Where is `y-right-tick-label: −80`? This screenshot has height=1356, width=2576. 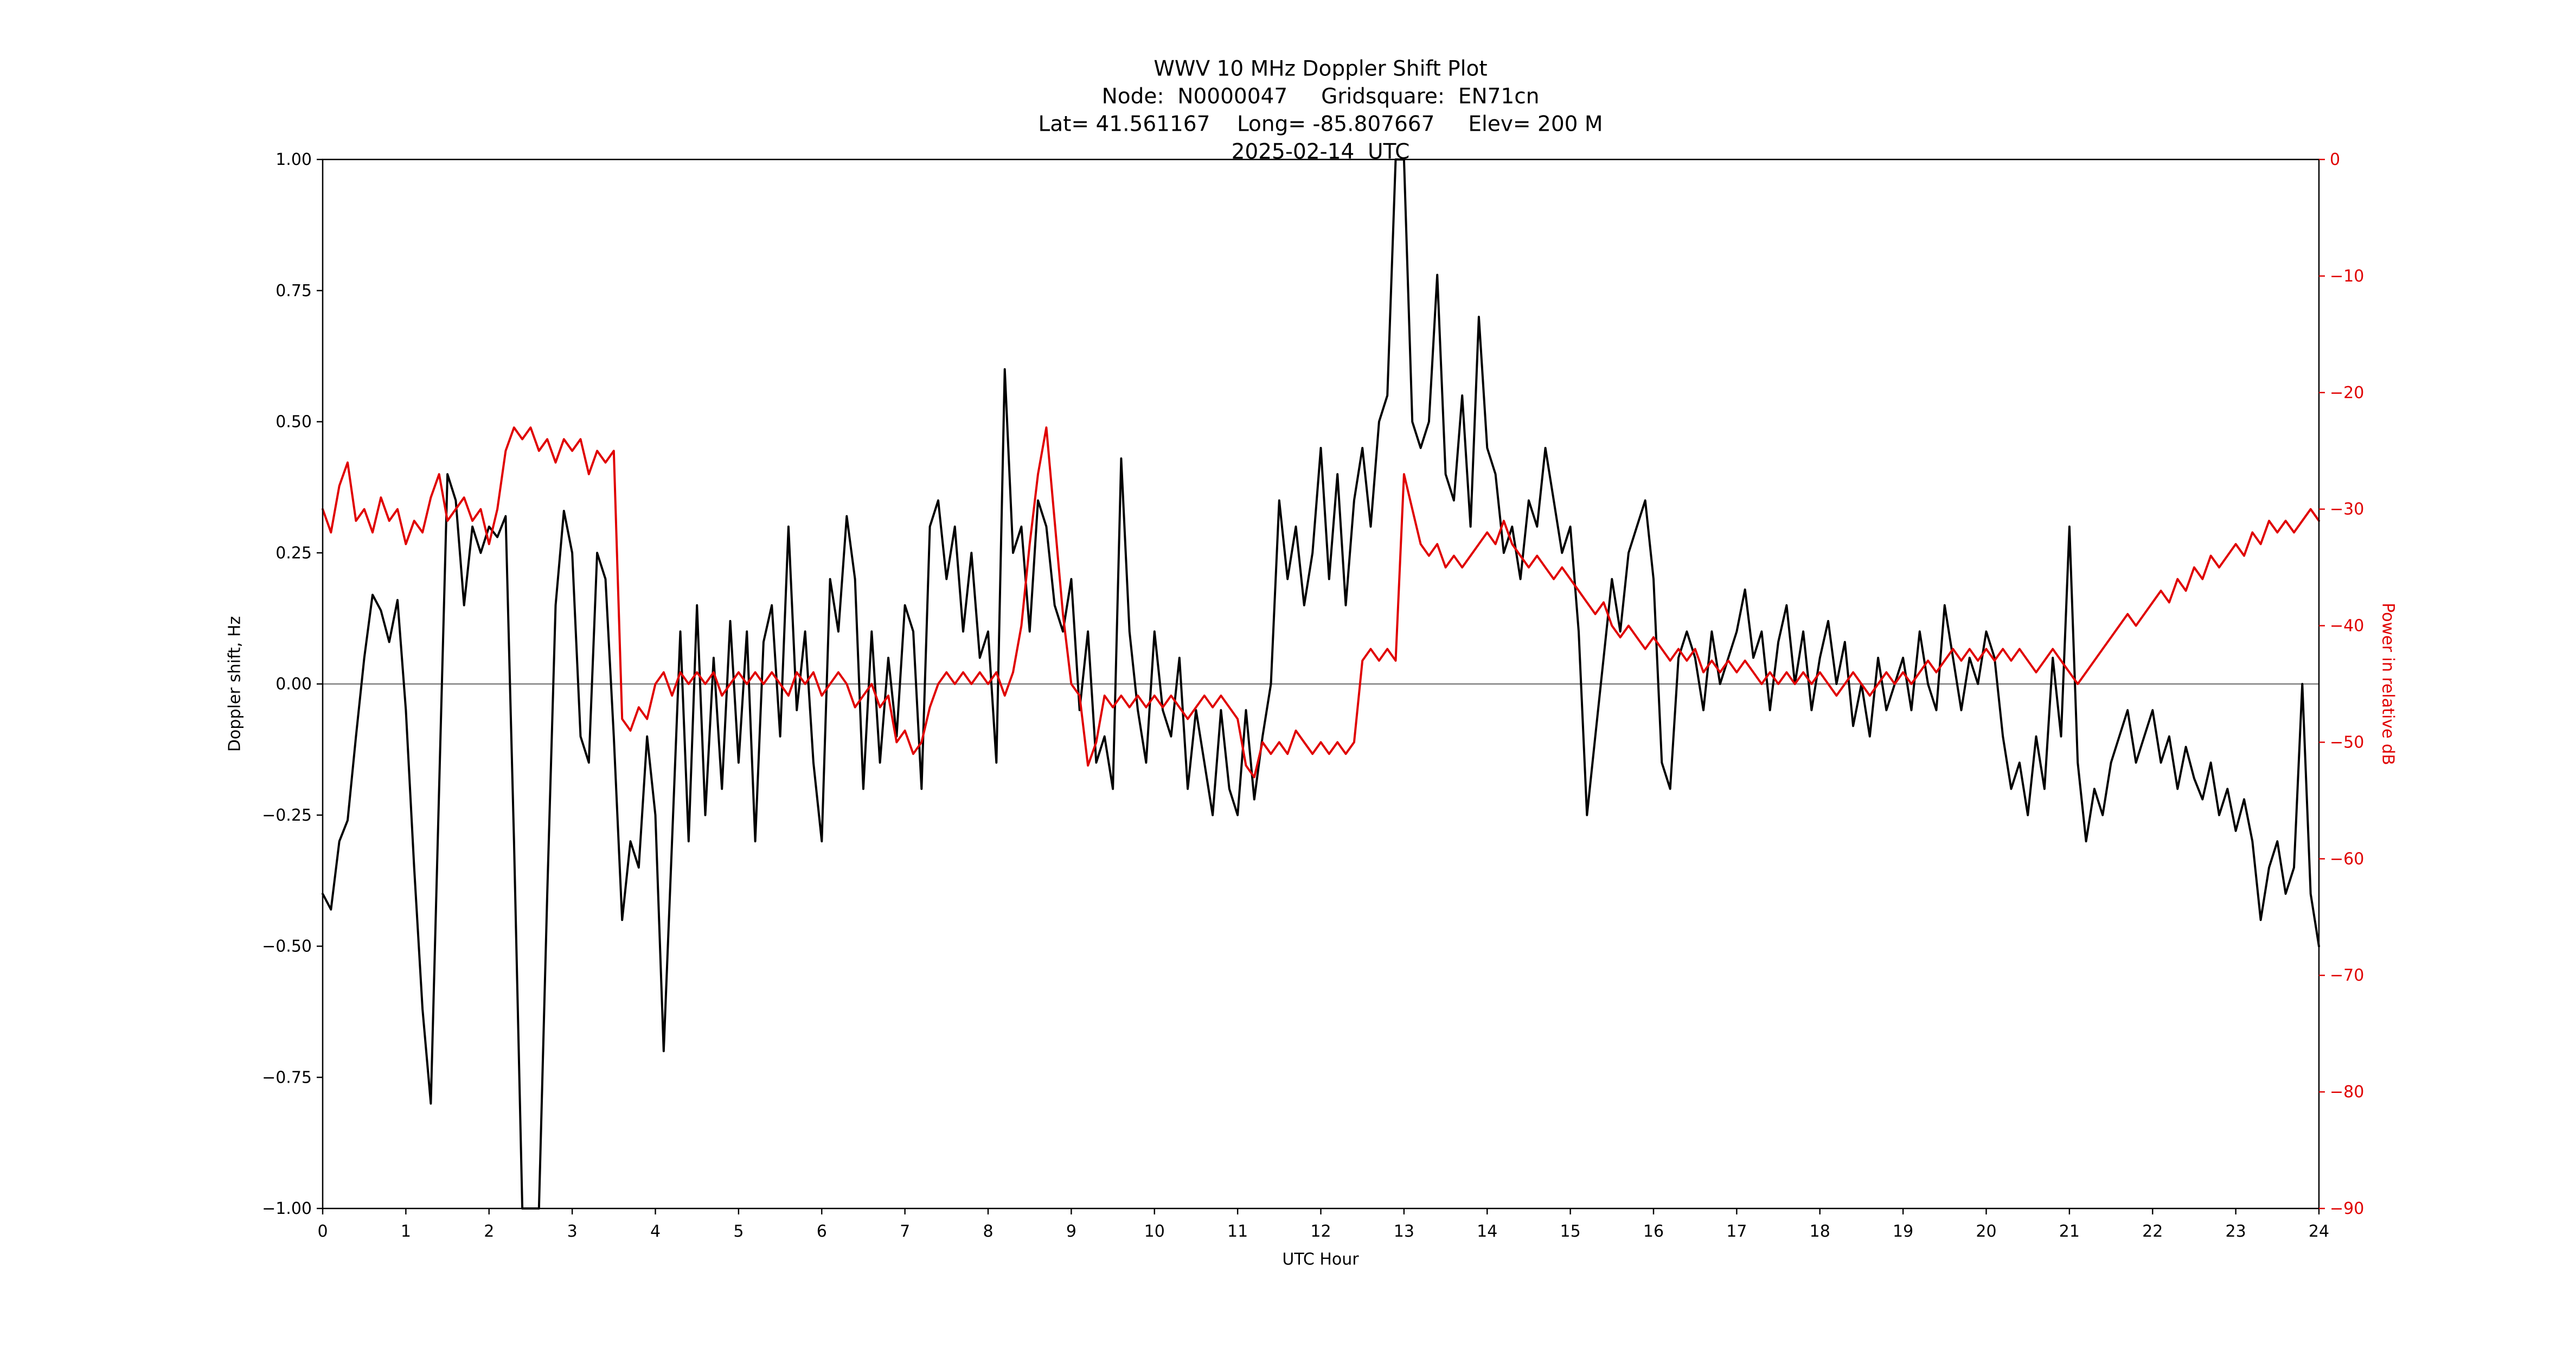
y-right-tick-label: −80 is located at coordinates (2347, 1092).